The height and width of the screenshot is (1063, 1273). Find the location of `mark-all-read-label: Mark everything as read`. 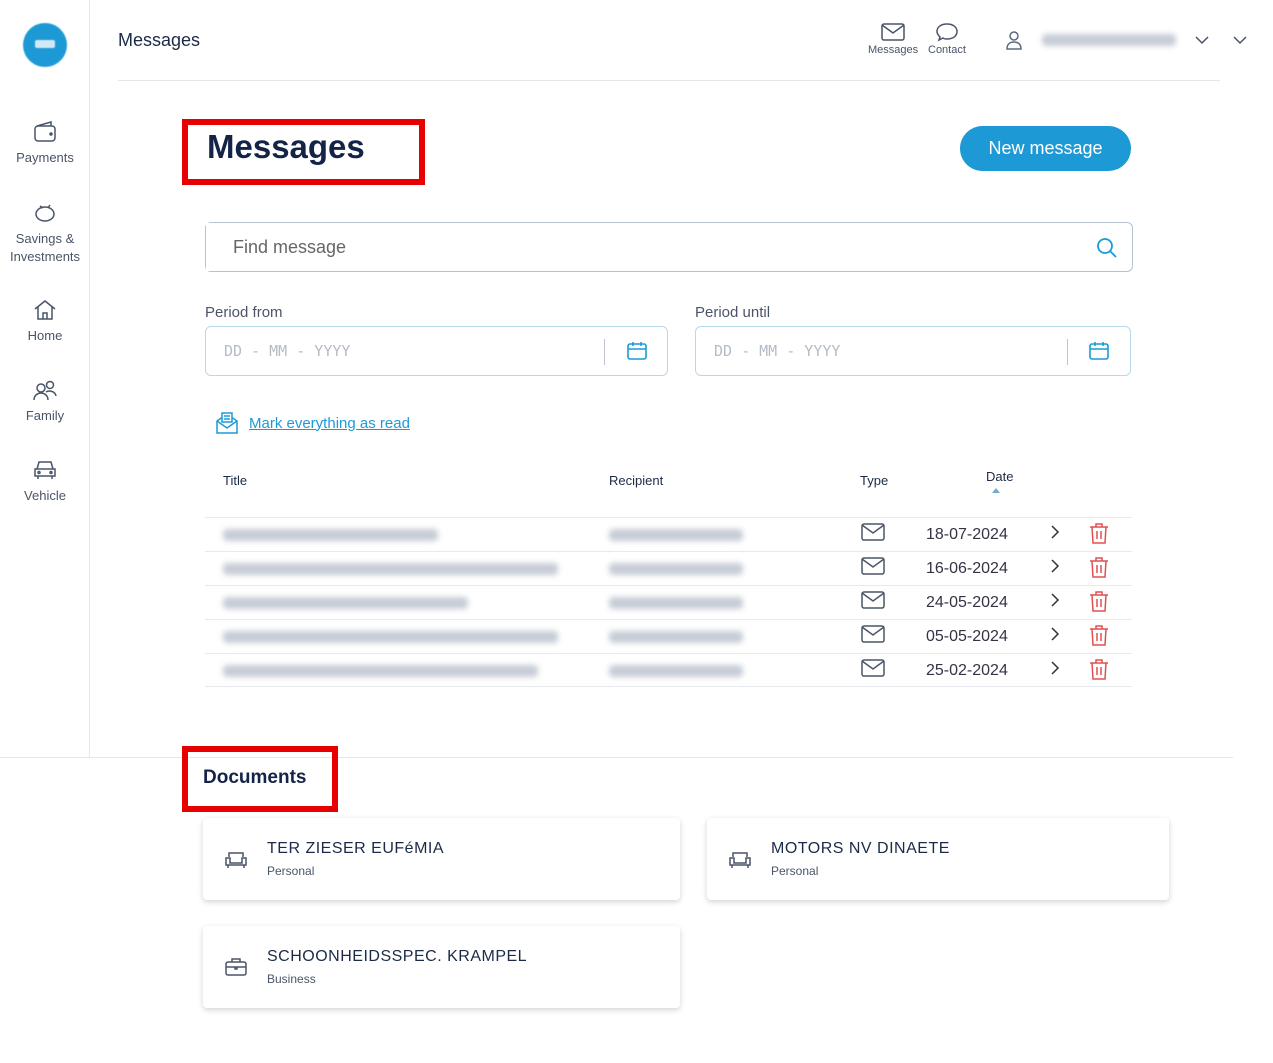

mark-all-read-label: Mark everything as read is located at coordinates (329, 423).